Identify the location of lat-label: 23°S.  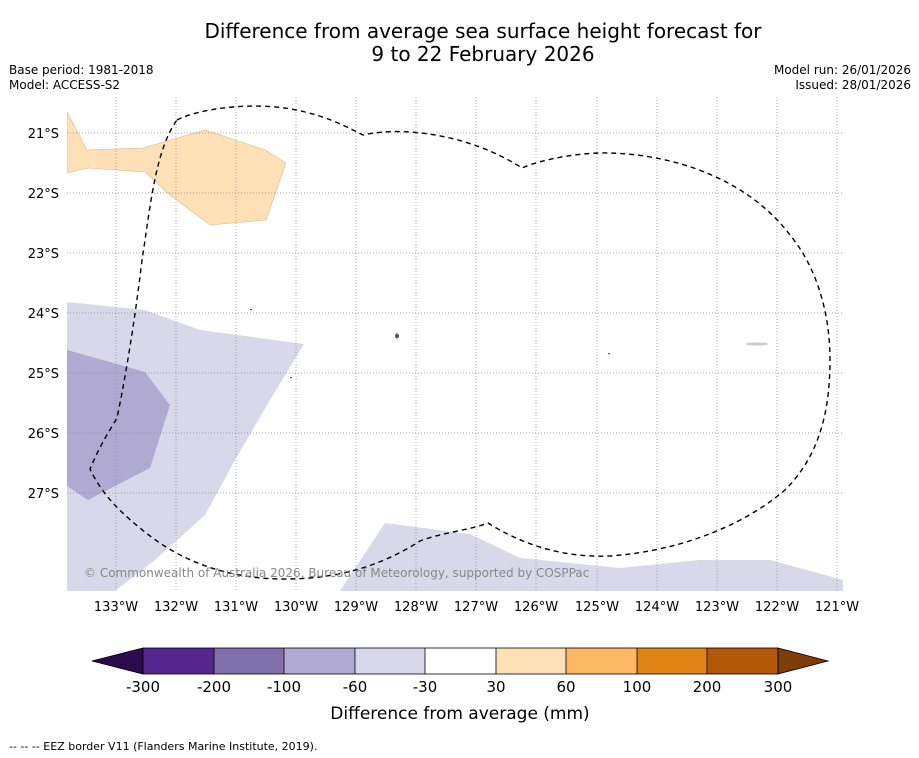
(43, 254).